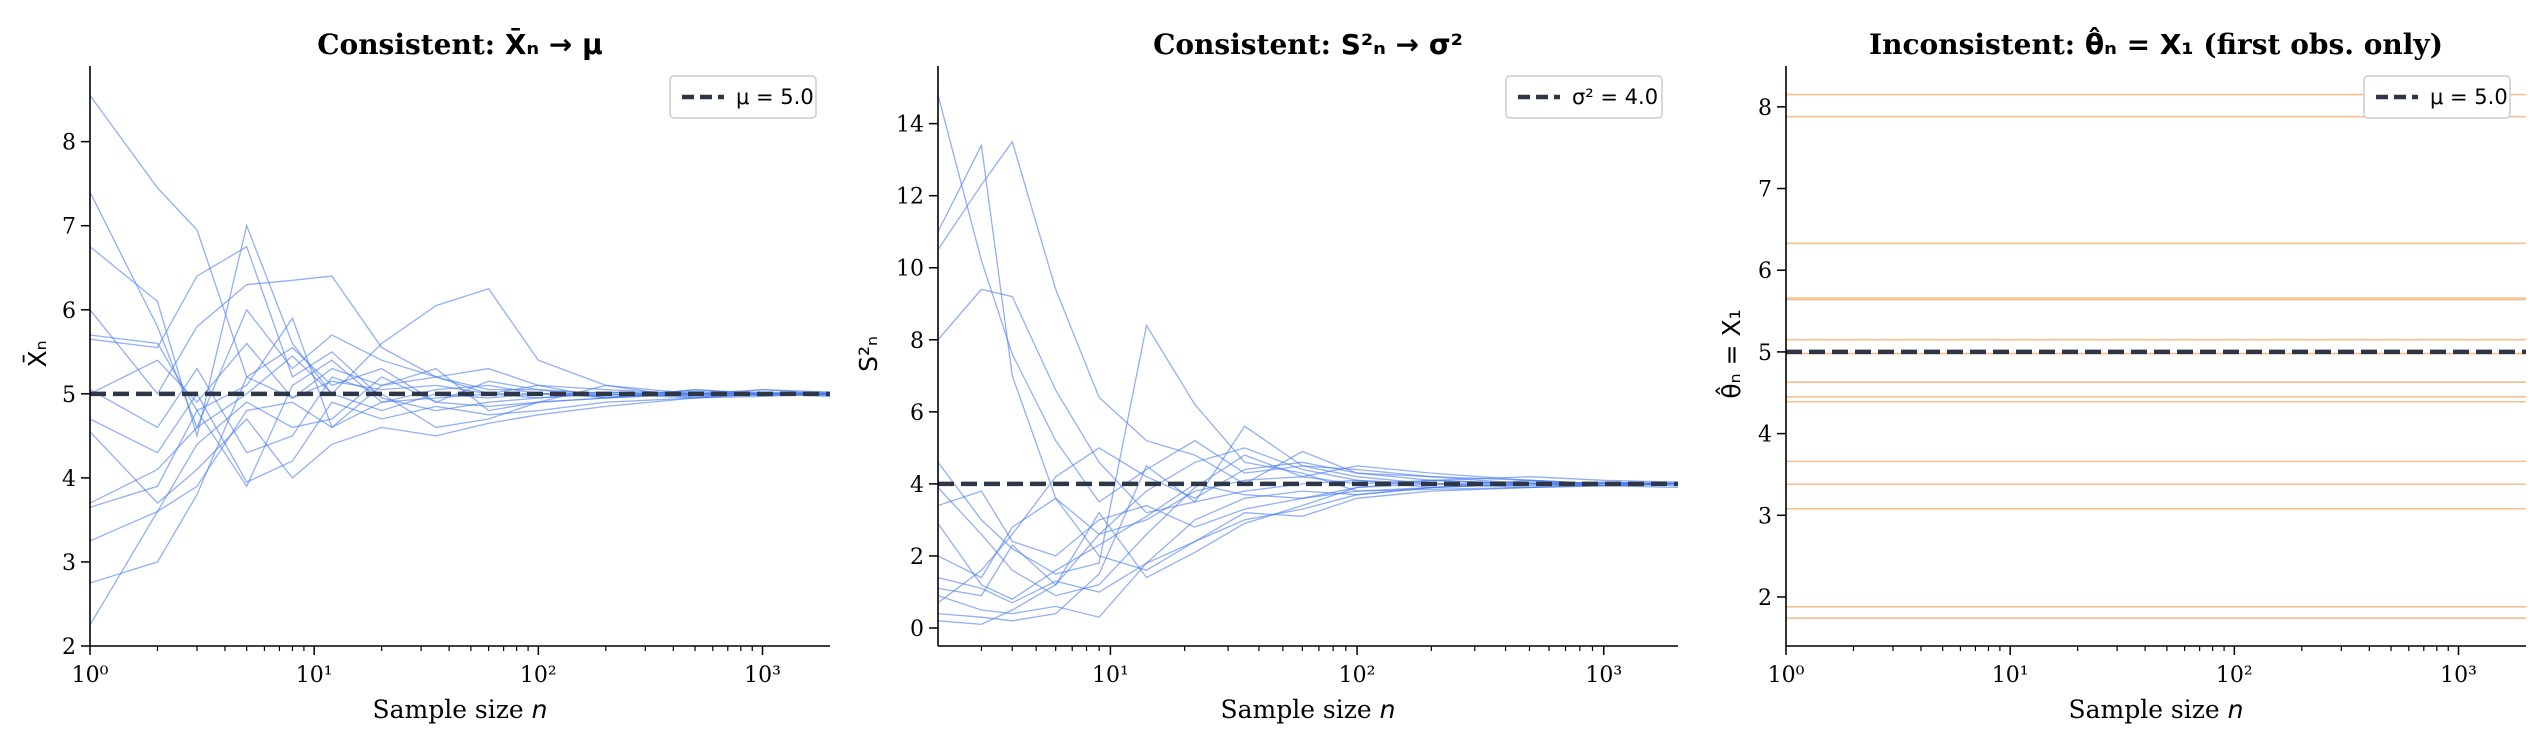 The width and height of the screenshot is (2545, 745). I want to click on x-ticks: 10¹ 10² 10³, so click(1301, 667).